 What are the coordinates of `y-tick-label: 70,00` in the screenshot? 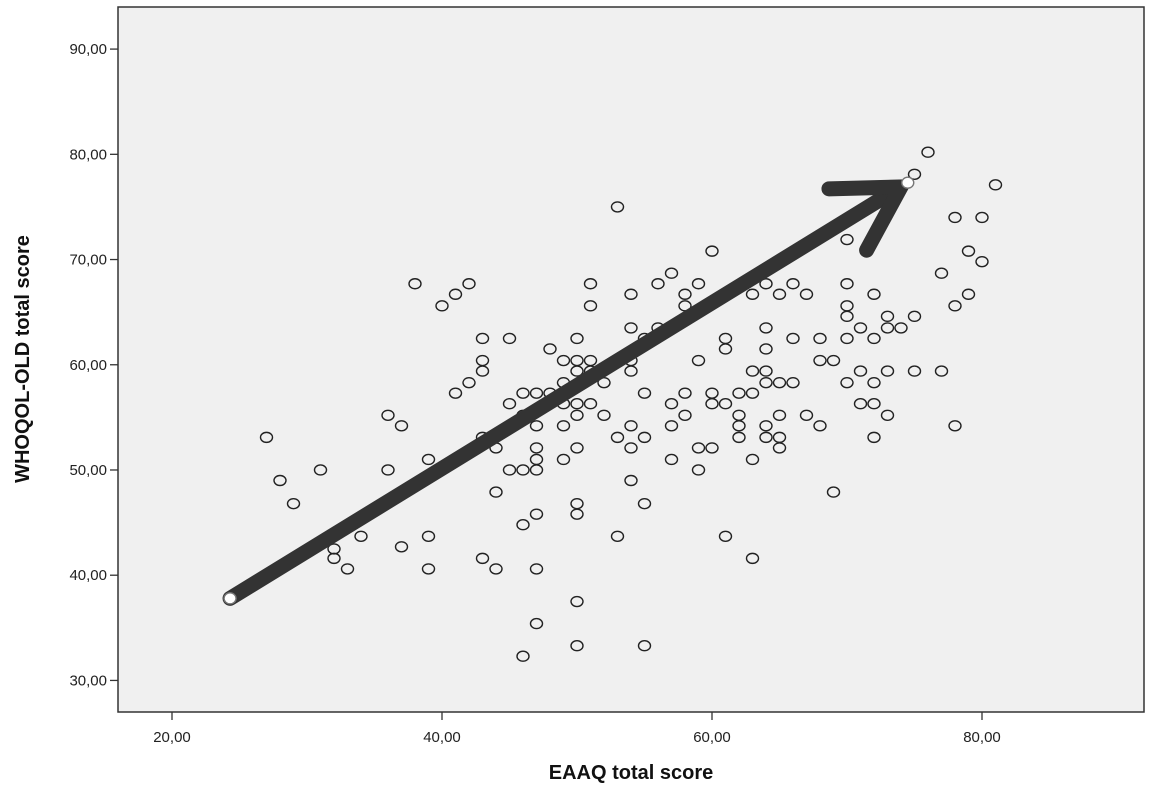 It's located at (88, 260).